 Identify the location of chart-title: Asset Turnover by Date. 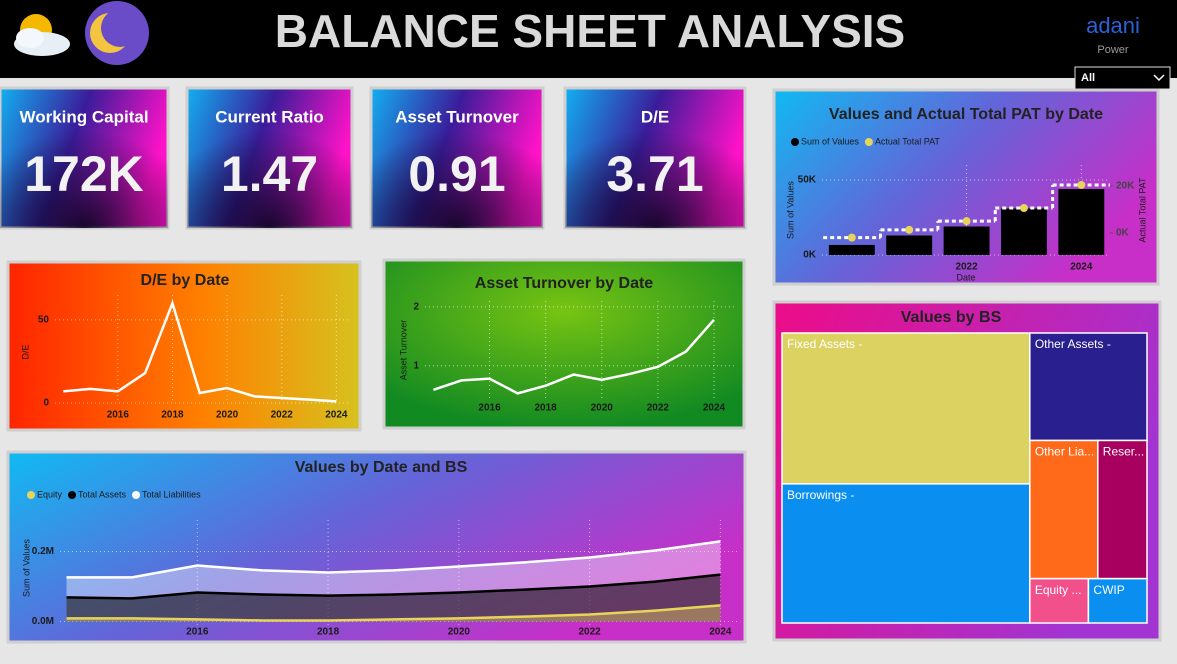
(564, 283).